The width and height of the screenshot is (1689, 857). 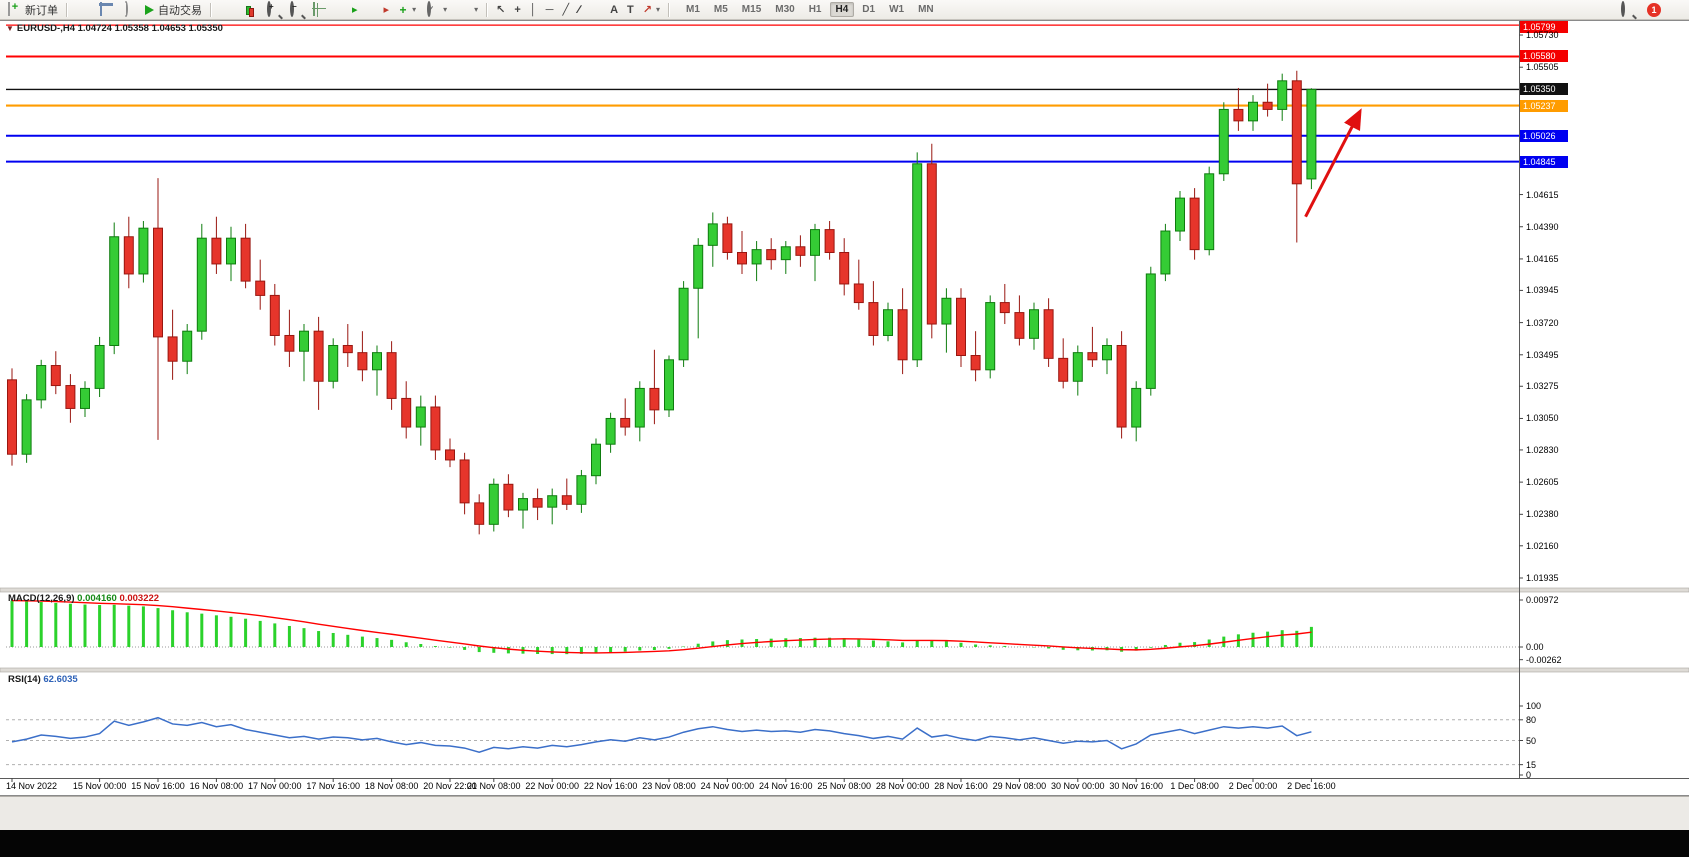 I want to click on rsi-line, so click(x=661, y=735).